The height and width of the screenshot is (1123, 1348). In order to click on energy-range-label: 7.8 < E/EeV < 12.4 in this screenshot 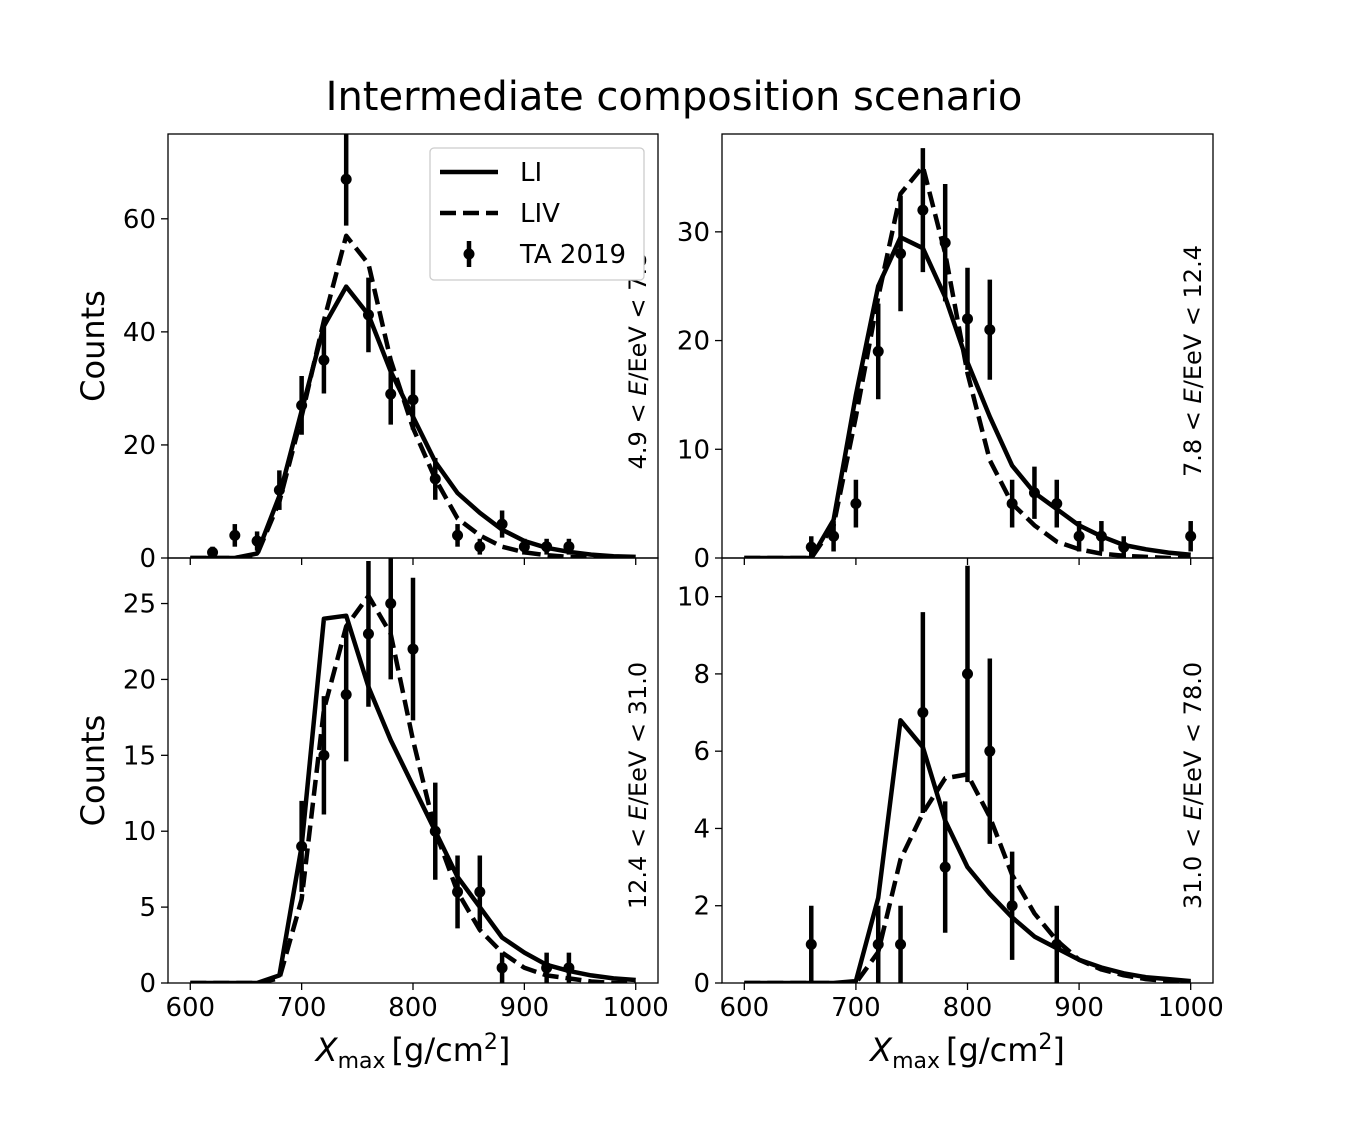, I will do `click(1193, 361)`.